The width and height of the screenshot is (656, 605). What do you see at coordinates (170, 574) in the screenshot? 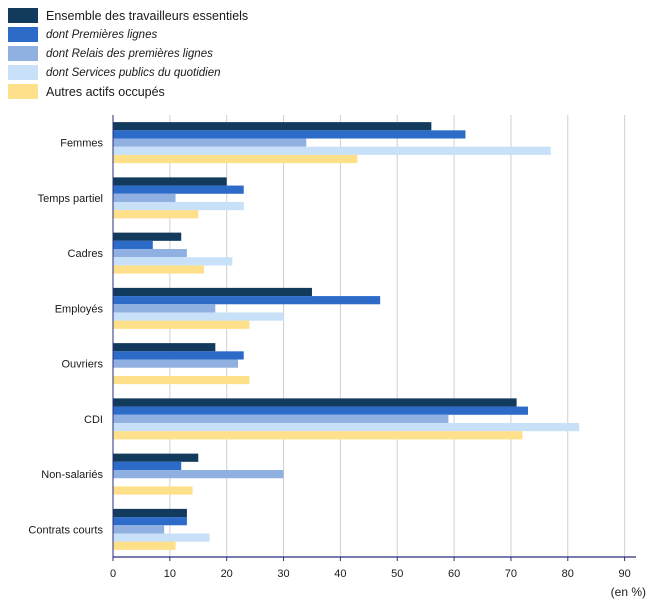
I see `x-tick-label: 10` at bounding box center [170, 574].